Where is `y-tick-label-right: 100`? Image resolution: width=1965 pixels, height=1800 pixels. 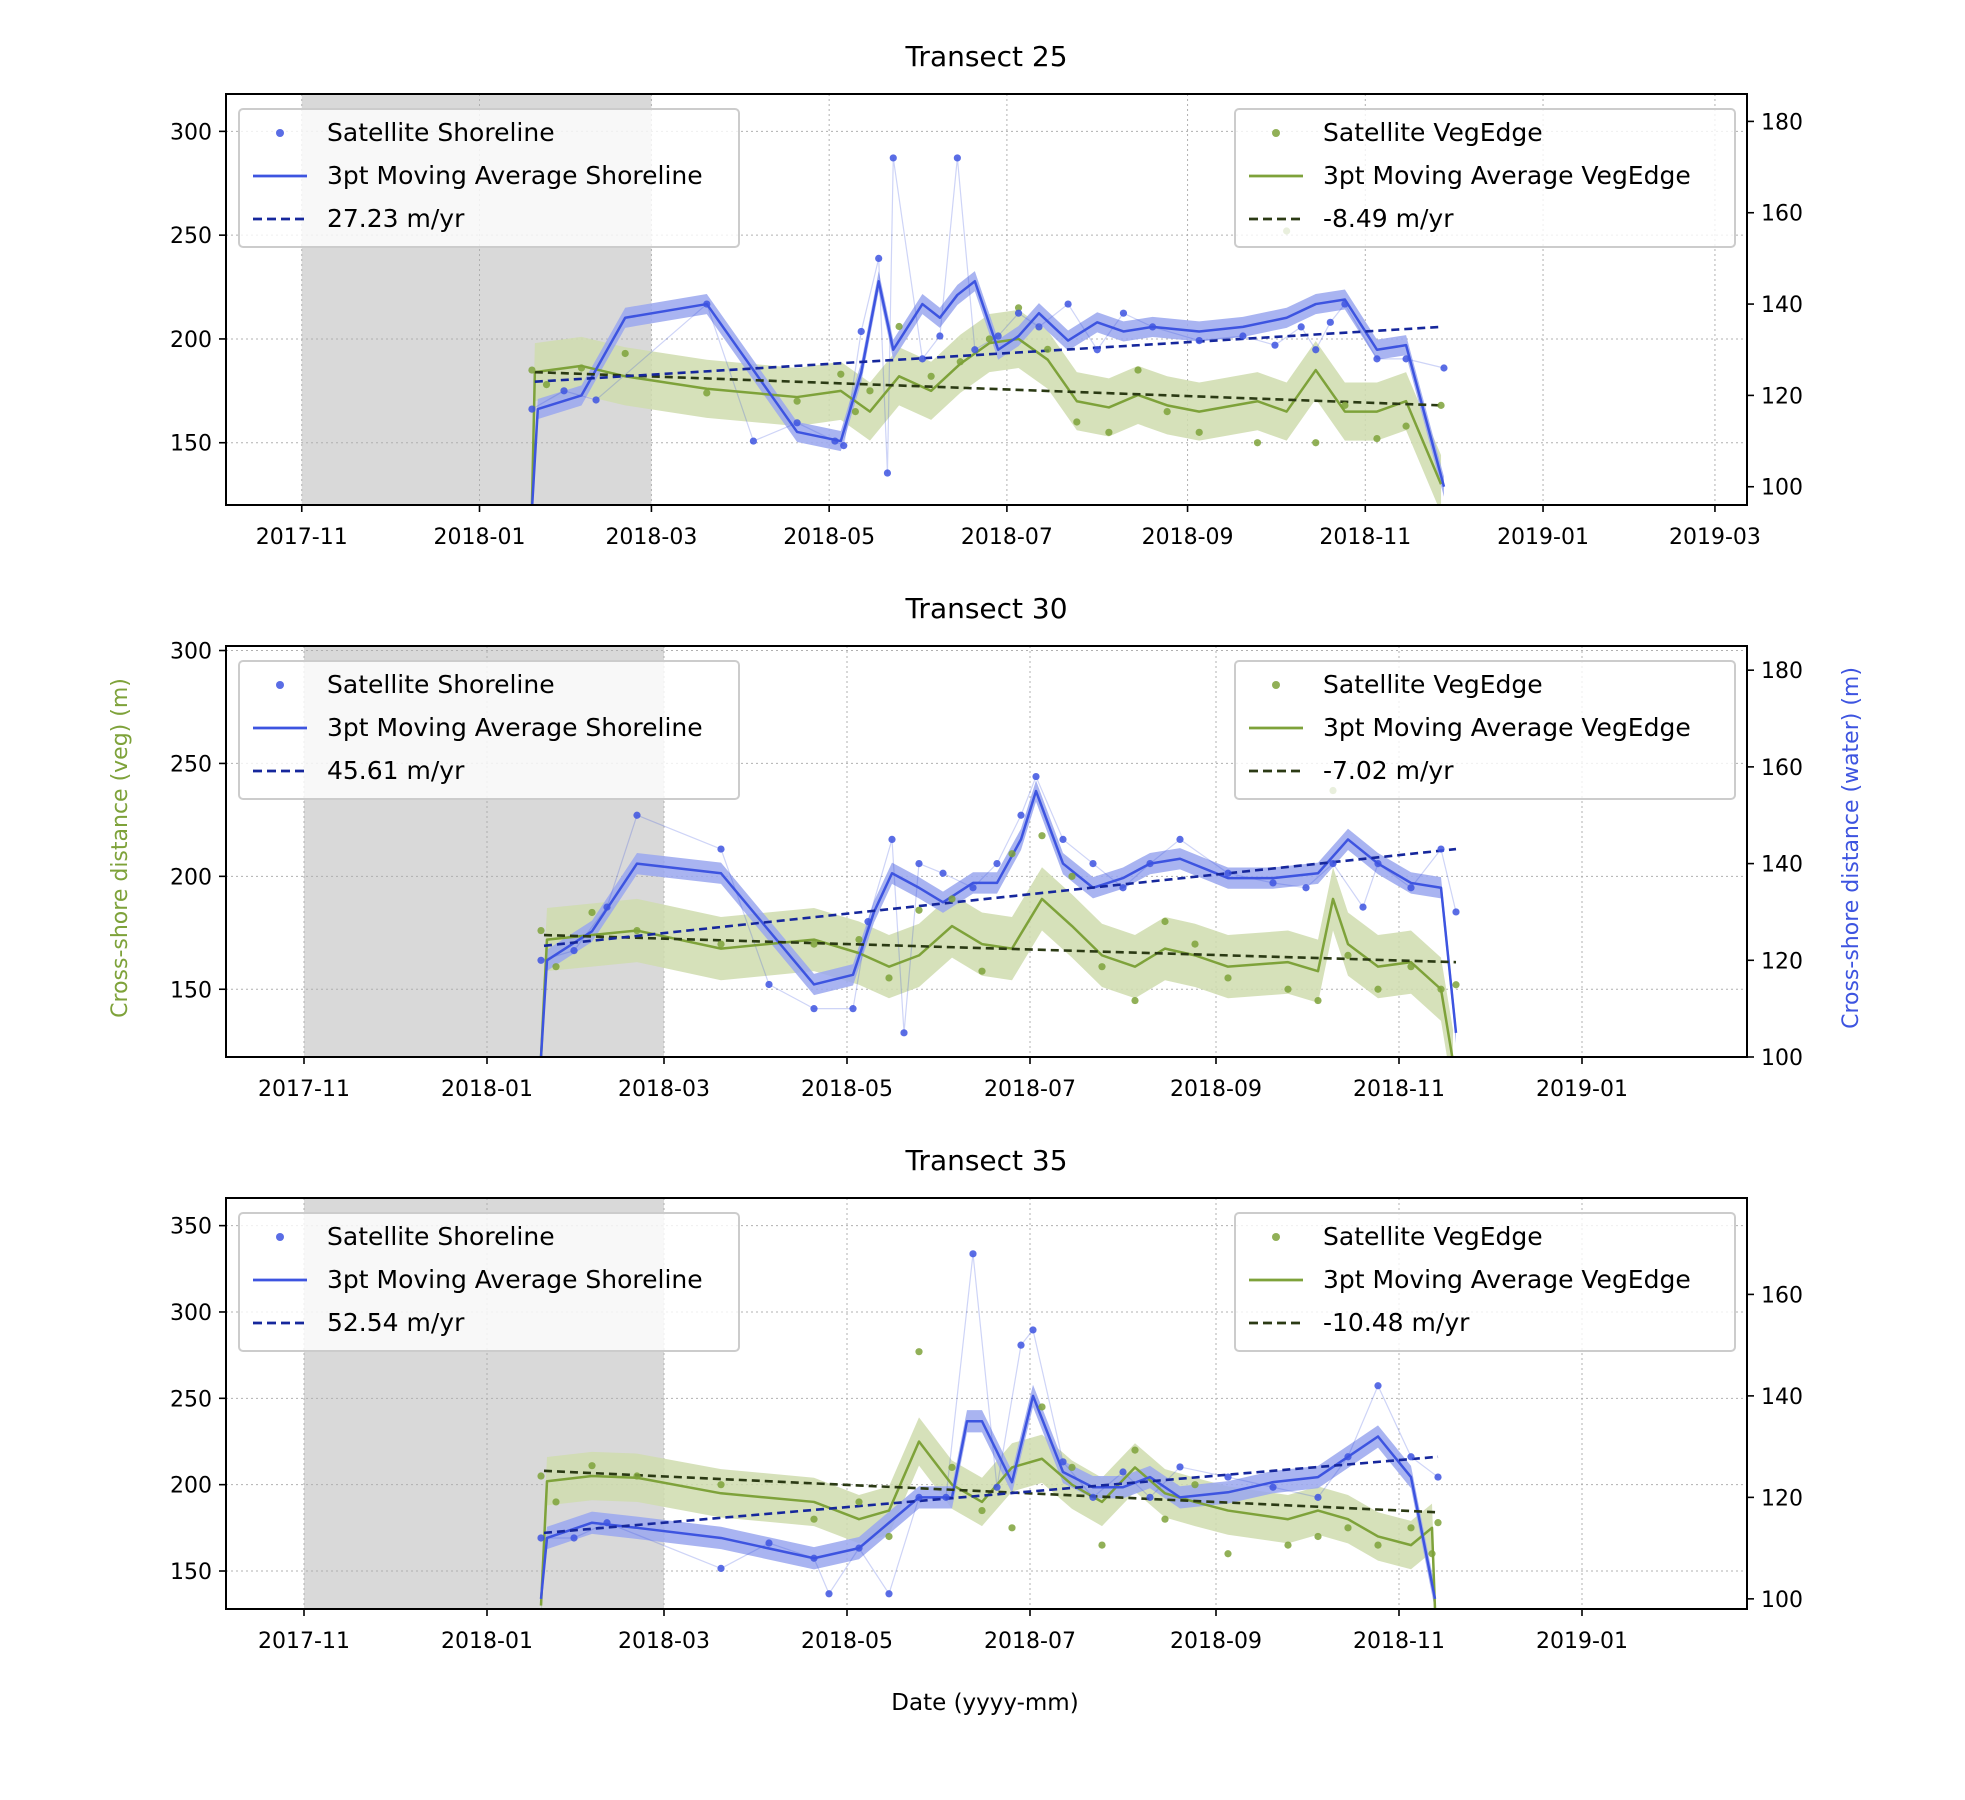 y-tick-label-right: 100 is located at coordinates (1782, 488).